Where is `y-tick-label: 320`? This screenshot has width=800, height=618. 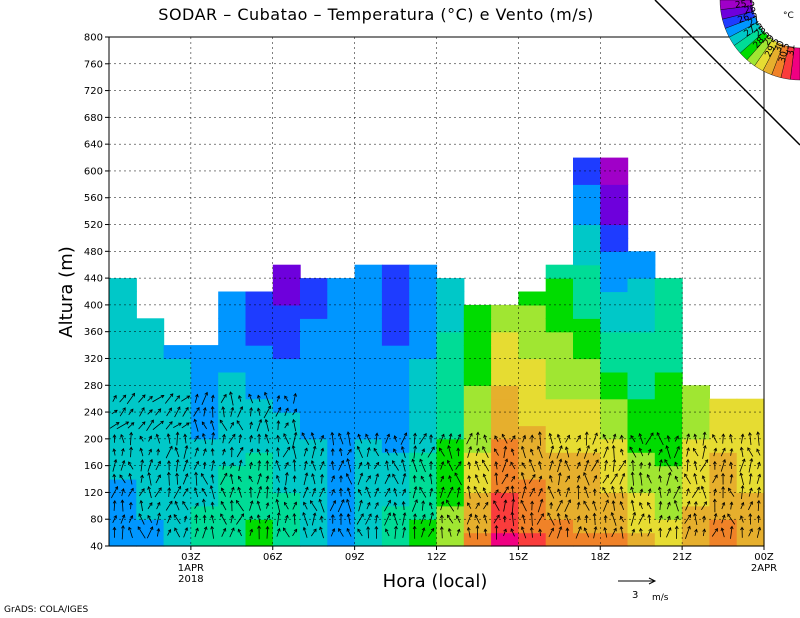 y-tick-label: 320 is located at coordinates (93, 359).